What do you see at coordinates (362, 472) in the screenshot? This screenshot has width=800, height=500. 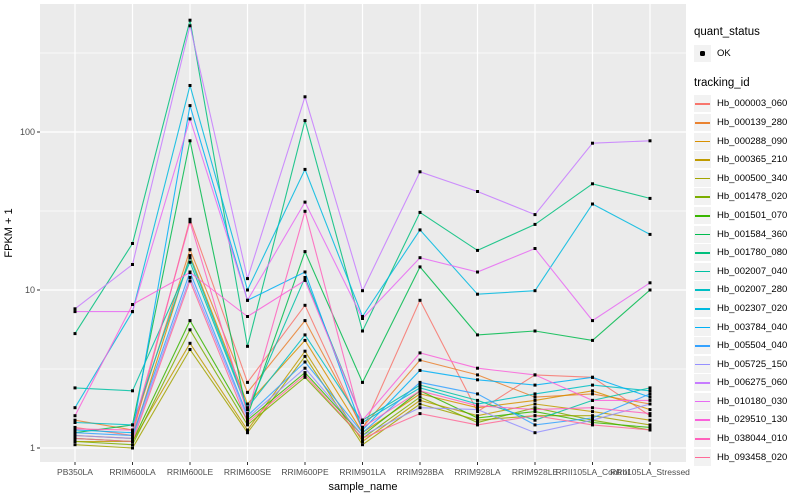 I see `x-tick-label: RRIM901LA` at bounding box center [362, 472].